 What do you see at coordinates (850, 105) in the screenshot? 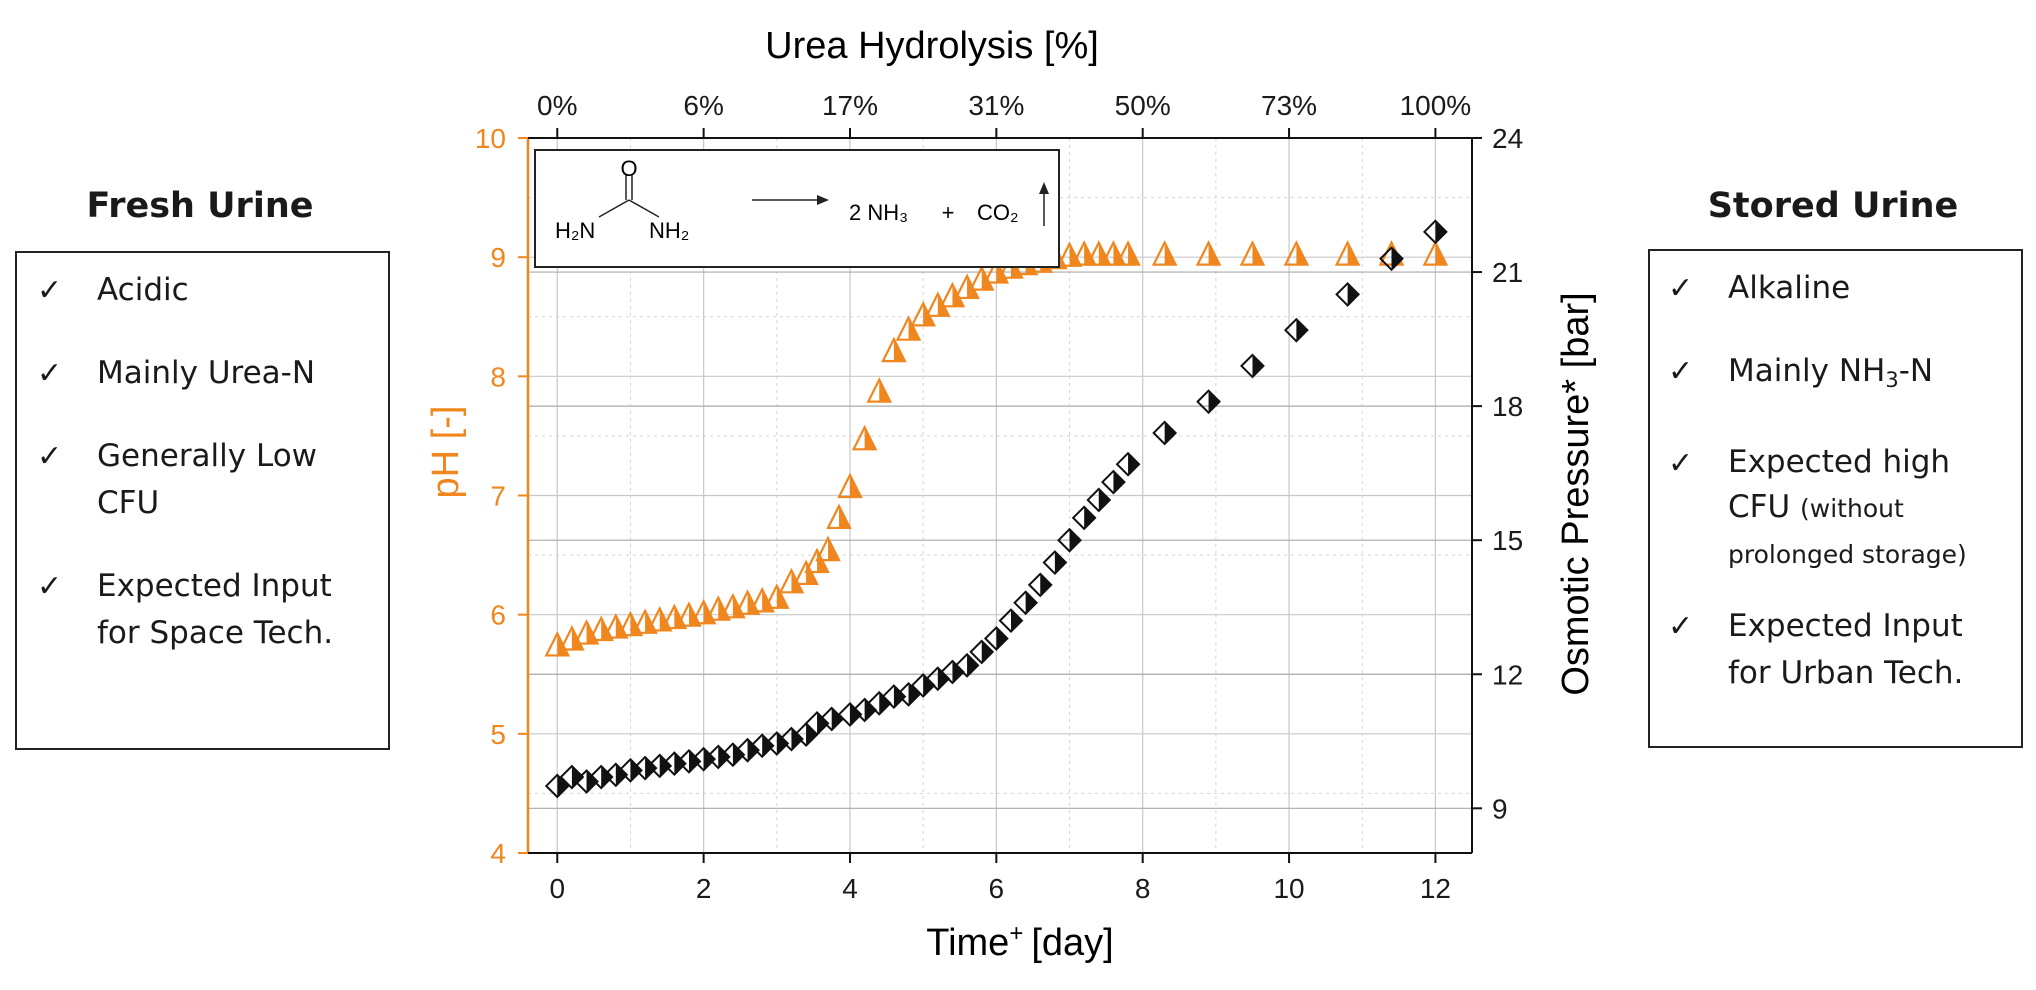
I see `top-tick-label: 17%` at bounding box center [850, 105].